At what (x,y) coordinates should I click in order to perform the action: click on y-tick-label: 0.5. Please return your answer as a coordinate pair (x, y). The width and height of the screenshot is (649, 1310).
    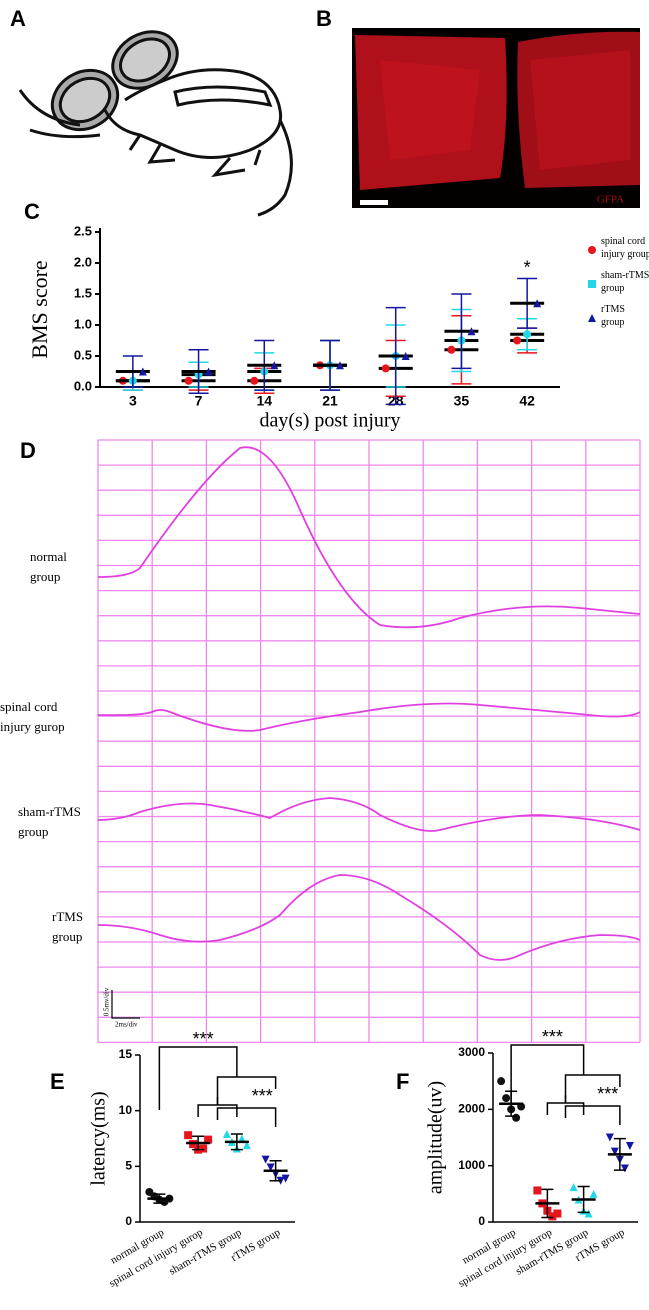
    Looking at the image, I should click on (83, 354).